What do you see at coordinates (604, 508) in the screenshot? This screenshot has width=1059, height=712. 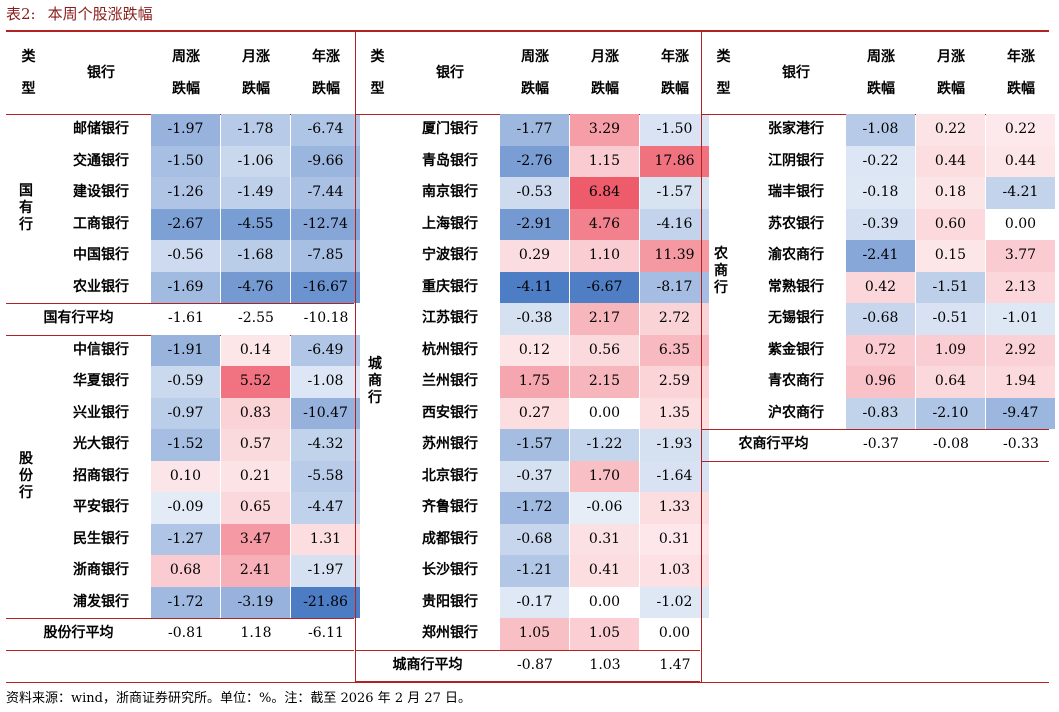 I see `month-change-cell: -0.06` at bounding box center [604, 508].